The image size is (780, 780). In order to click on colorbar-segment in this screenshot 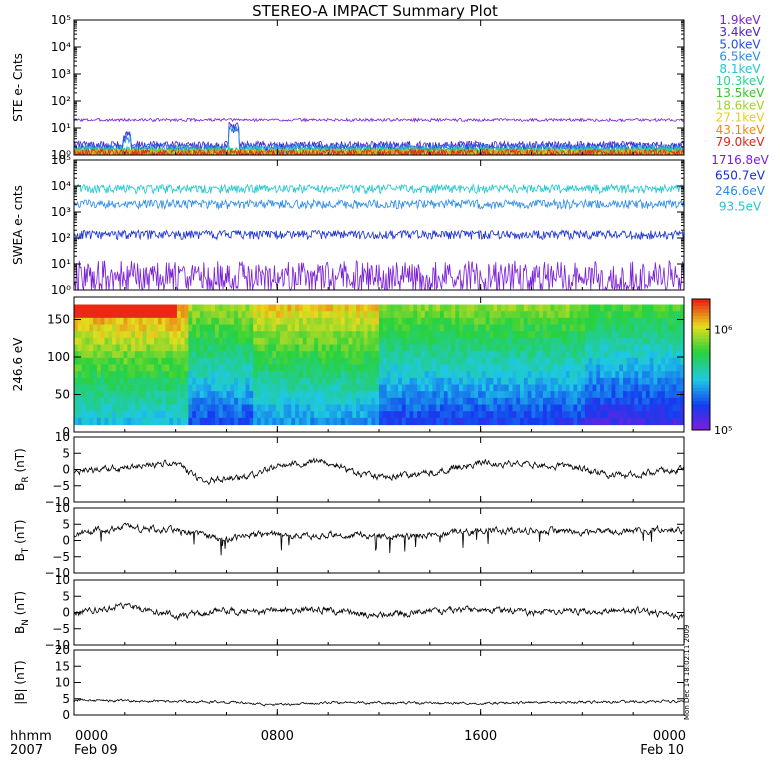, I will do `click(701, 415)`.